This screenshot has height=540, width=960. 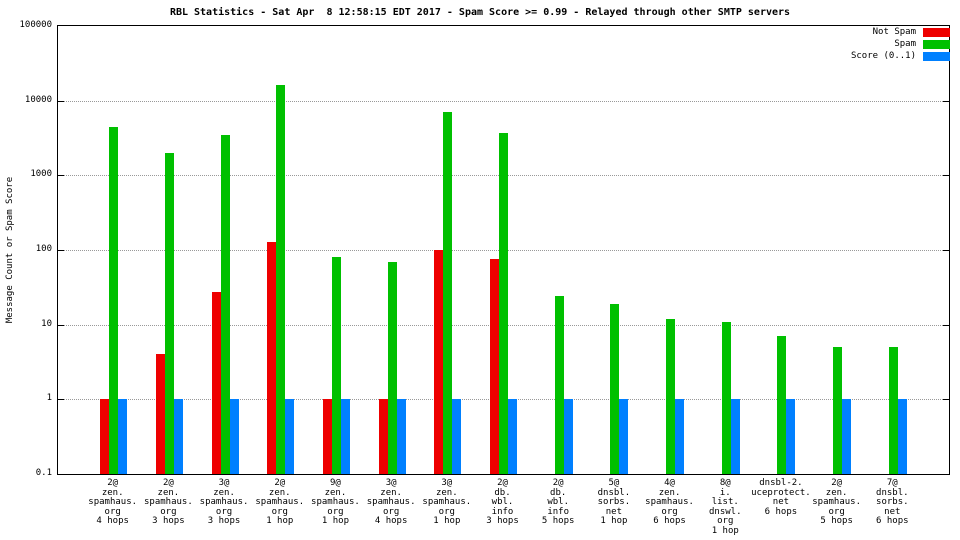 I want to click on x-category-label: dnsbl-2. uceprotect. net 6 hops, so click(x=781, y=497).